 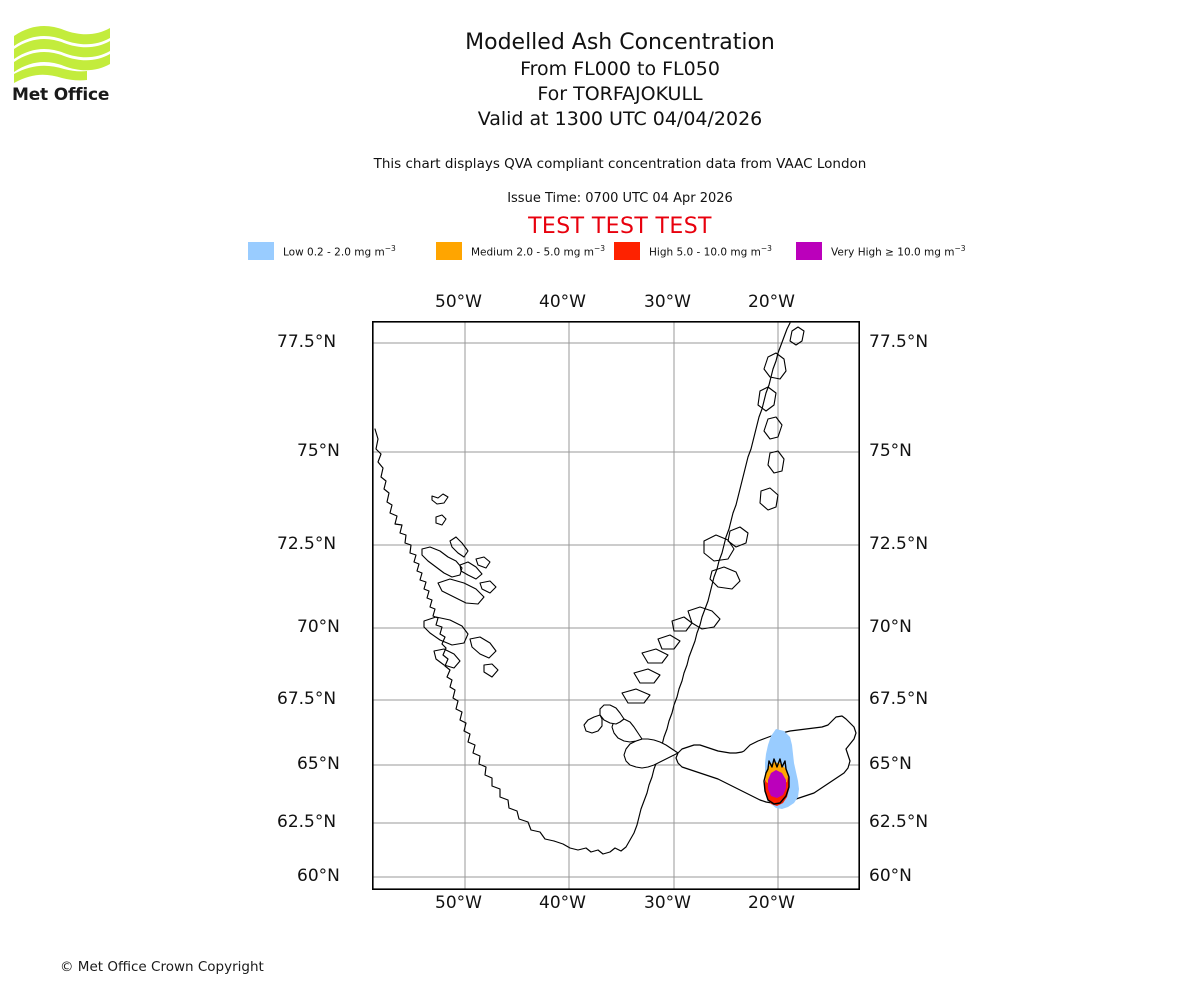 What do you see at coordinates (62, 54) in the screenshot?
I see `met-office-wave-icon` at bounding box center [62, 54].